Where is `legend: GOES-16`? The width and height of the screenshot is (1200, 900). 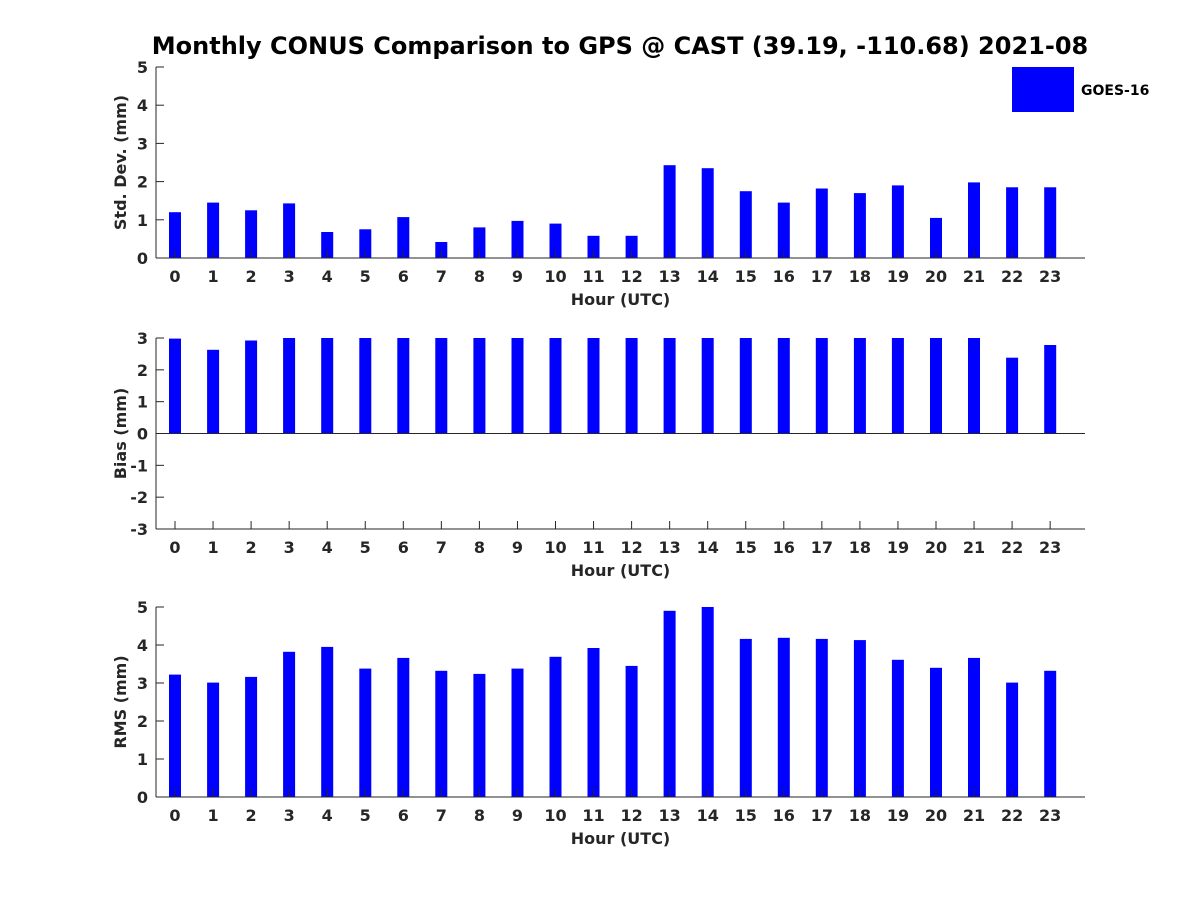 legend: GOES-16 is located at coordinates (1080, 89).